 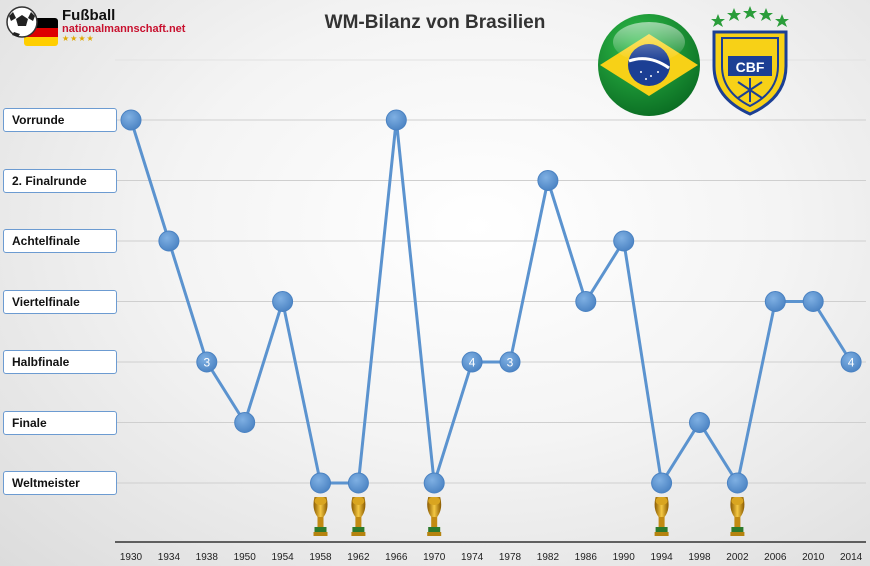 I want to click on x-tick-1962: 1962, so click(x=358, y=557).